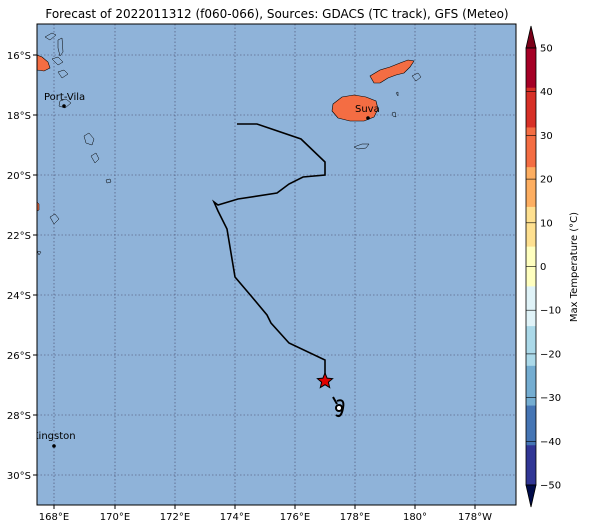 This screenshot has height=529, width=591. What do you see at coordinates (546, 136) in the screenshot?
I see `colorbar-tick-label: 30` at bounding box center [546, 136].